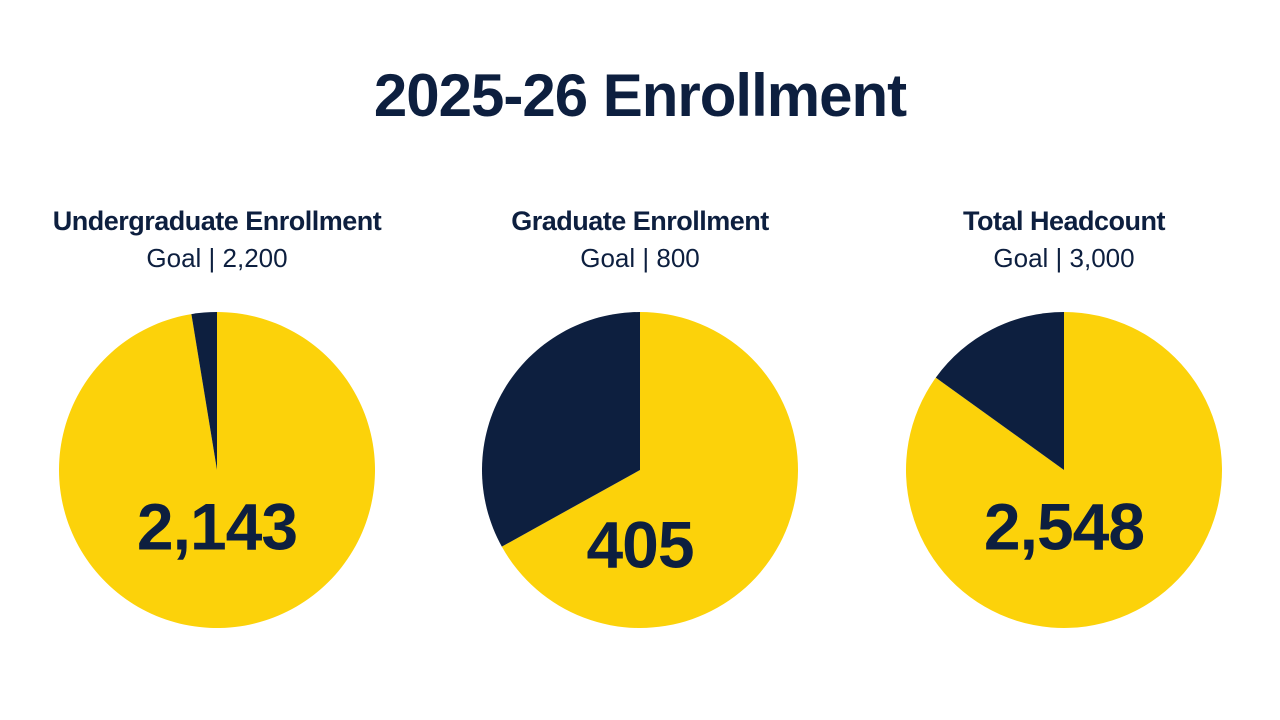 This screenshot has width=1280, height=720. Describe the element at coordinates (217, 526) in the screenshot. I see `pie-value-label: 2,143` at that location.